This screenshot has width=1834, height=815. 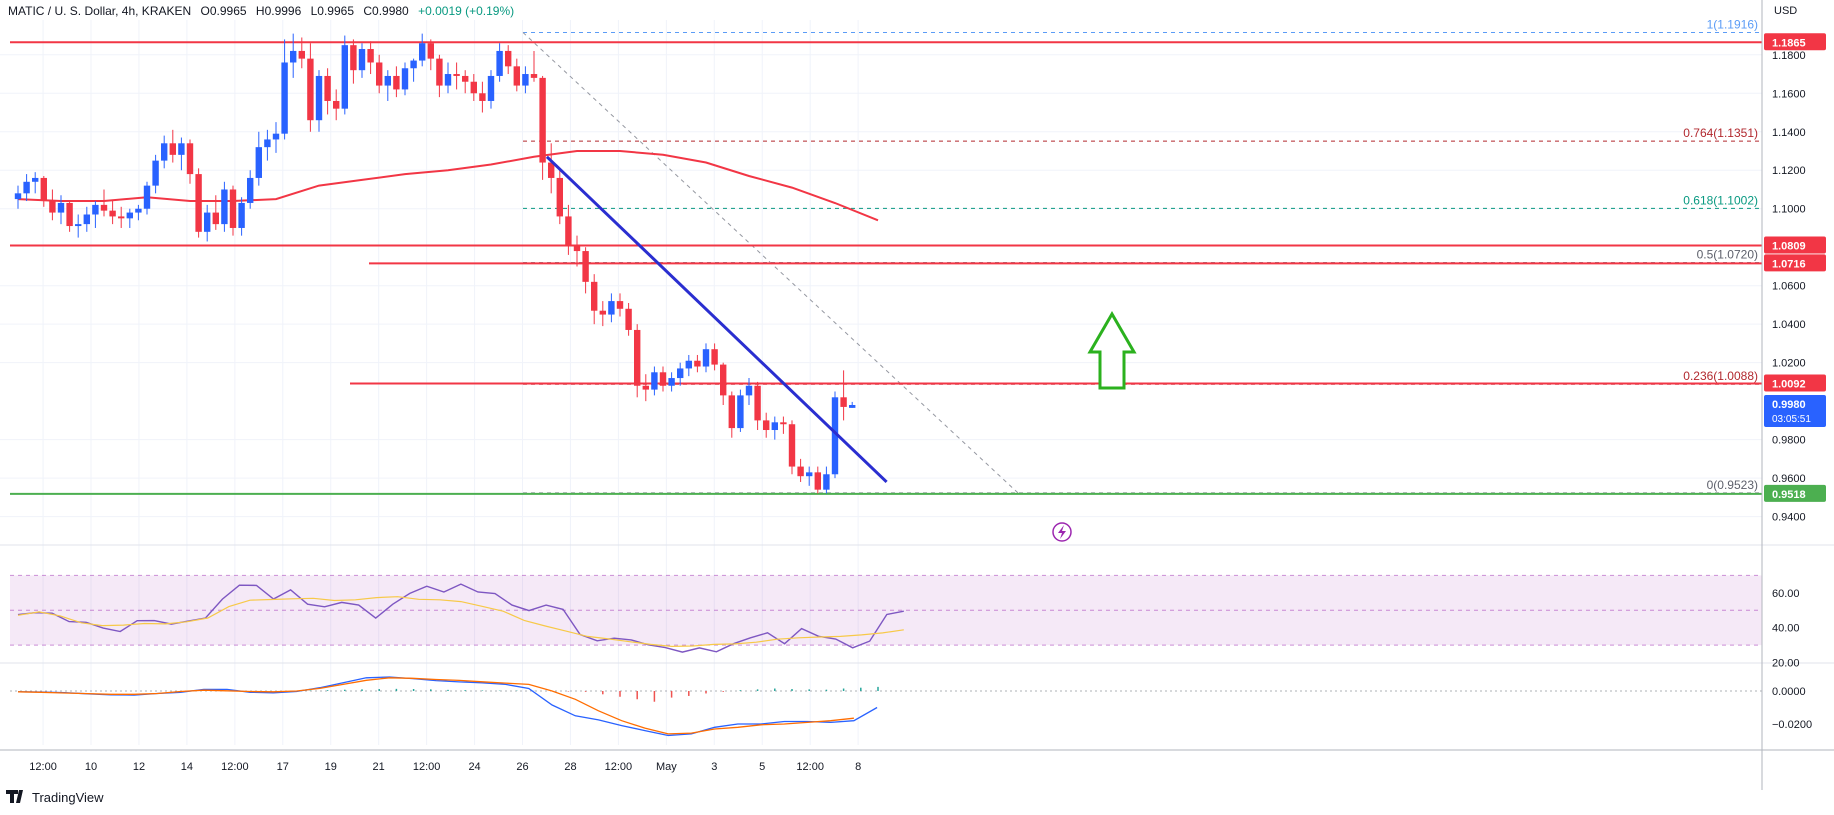 I want to click on time-tick-label: 12:00, so click(x=619, y=767).